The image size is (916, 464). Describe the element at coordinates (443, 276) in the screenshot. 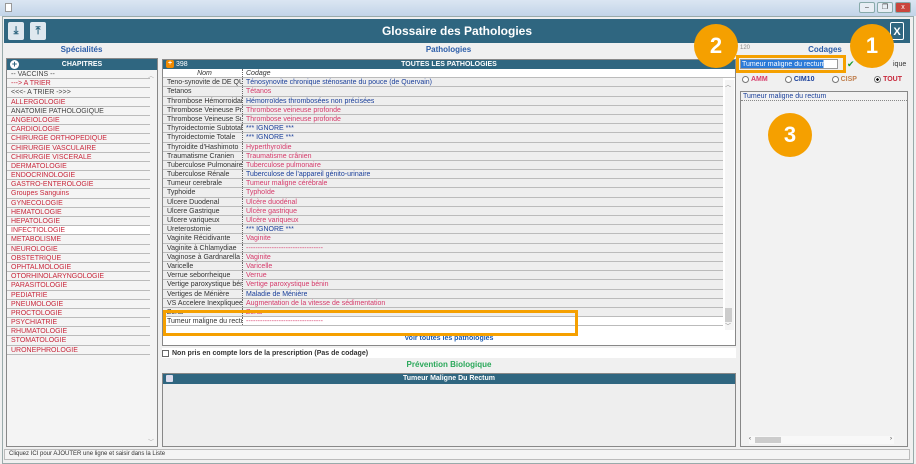

I see `pathologie-row: Verrue seborrheique Verrue` at that location.